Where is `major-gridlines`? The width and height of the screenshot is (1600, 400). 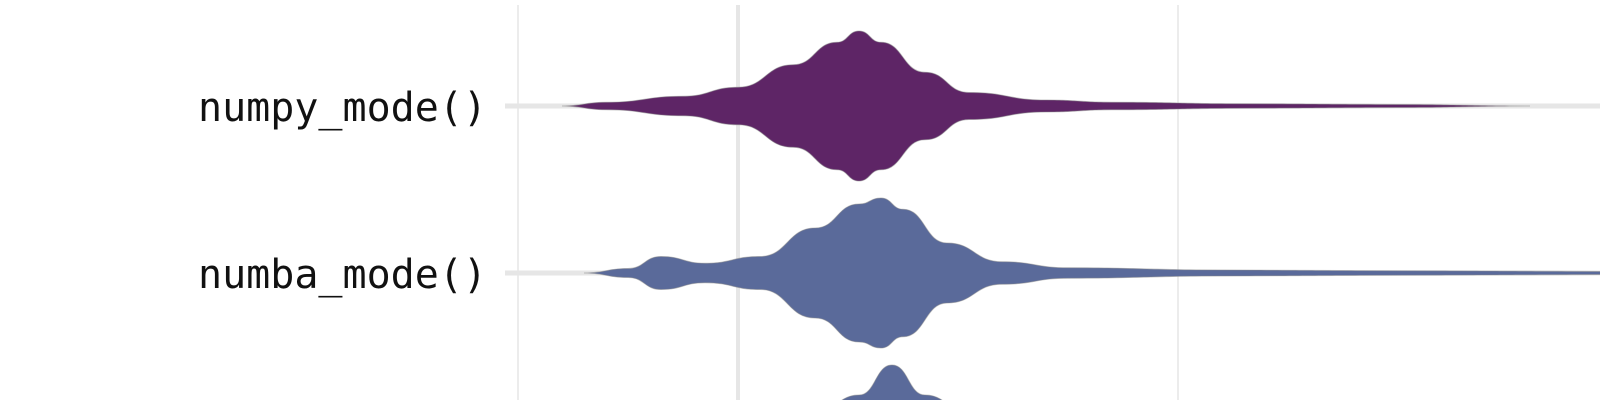
major-gridlines is located at coordinates (738, 202).